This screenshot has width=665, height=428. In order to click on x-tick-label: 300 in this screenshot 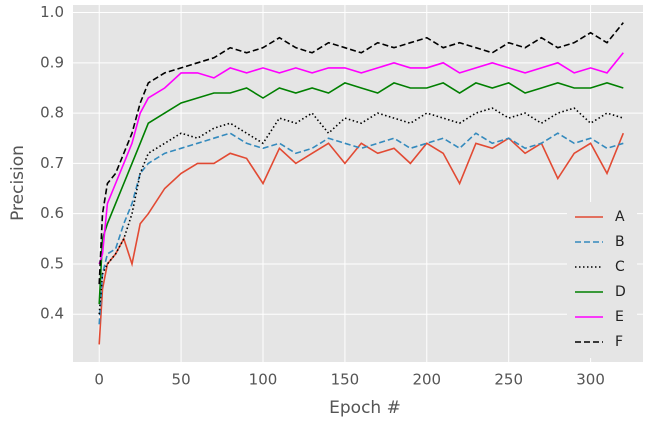, I will do `click(590, 380)`.